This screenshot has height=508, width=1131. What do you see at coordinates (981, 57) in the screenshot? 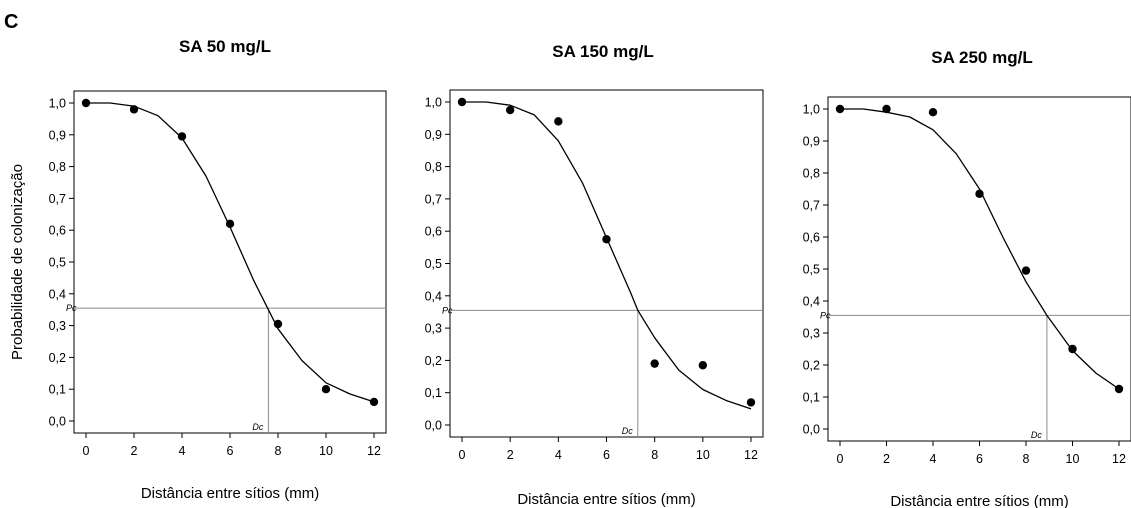
I see `chart-title: SA 250 mg/L` at bounding box center [981, 57].